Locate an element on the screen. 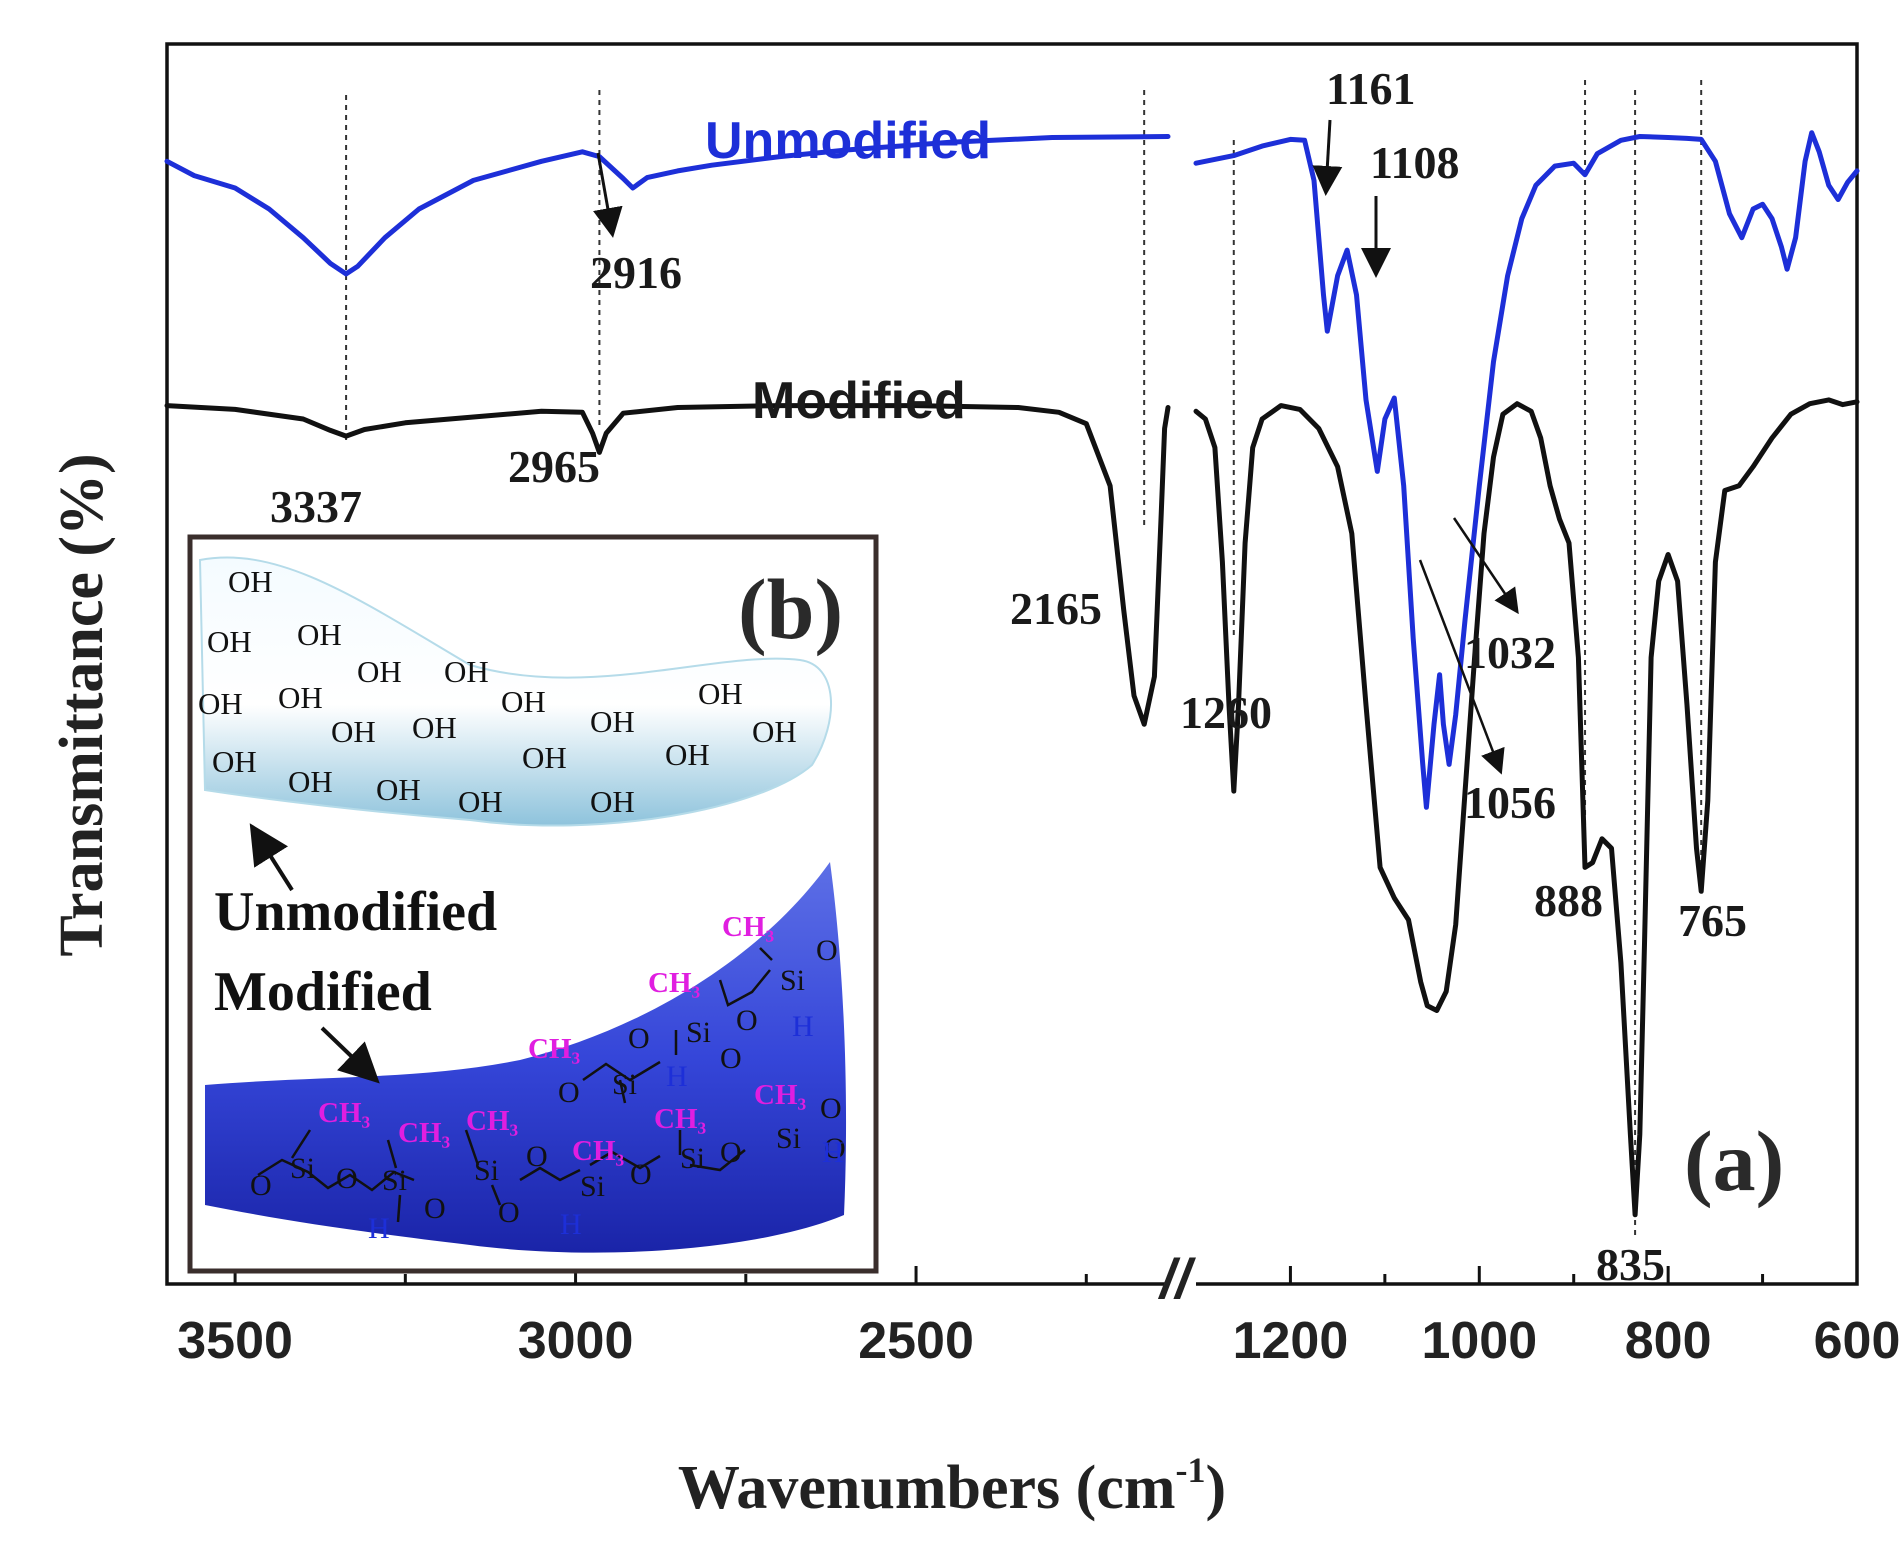  x-axis-title-main: Wavenumbers (cm is located at coordinates (927, 1488).